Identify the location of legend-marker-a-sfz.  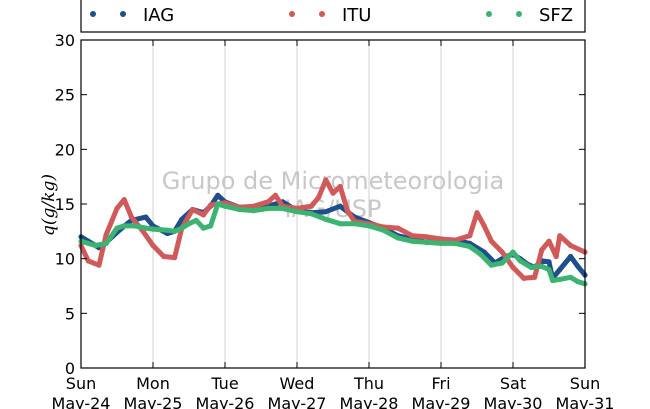
(489, 14).